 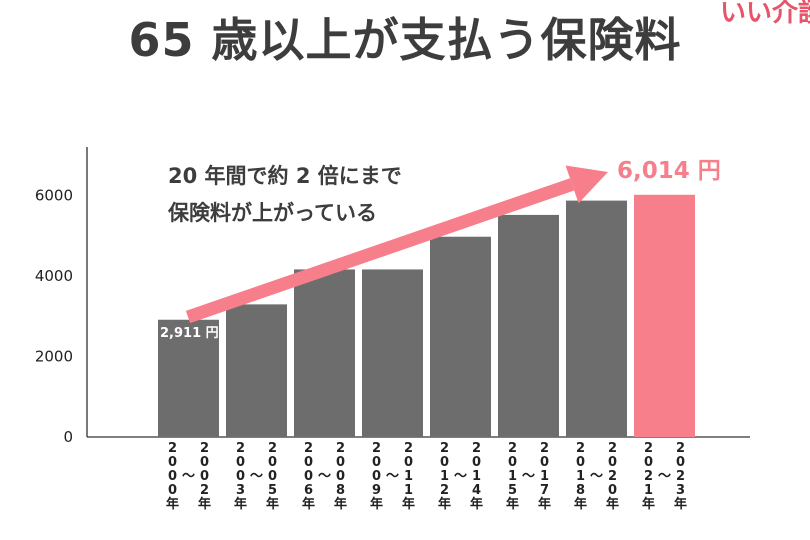 I want to click on brand-logo: いい介護, so click(x=764, y=14).